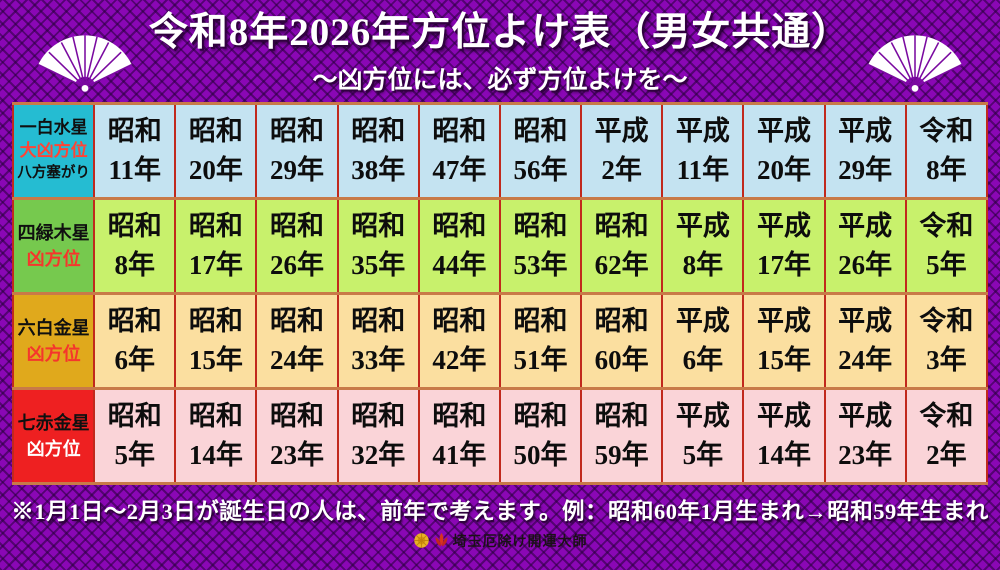 This screenshot has width=1000, height=570. What do you see at coordinates (540, 169) in the screenshot?
I see `year-text: 56年` at bounding box center [540, 169].